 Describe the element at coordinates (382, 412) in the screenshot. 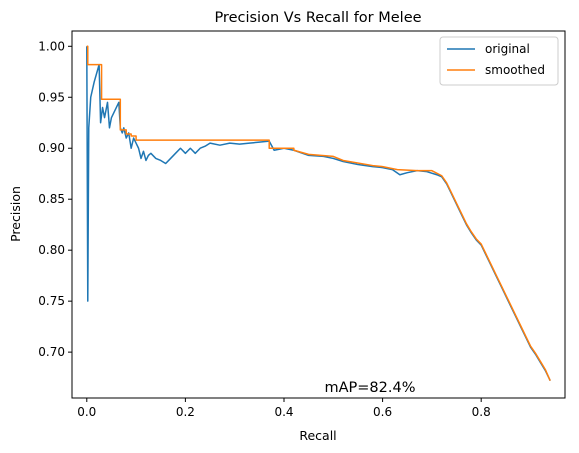

I see `x-tick-label: 0.6` at that location.